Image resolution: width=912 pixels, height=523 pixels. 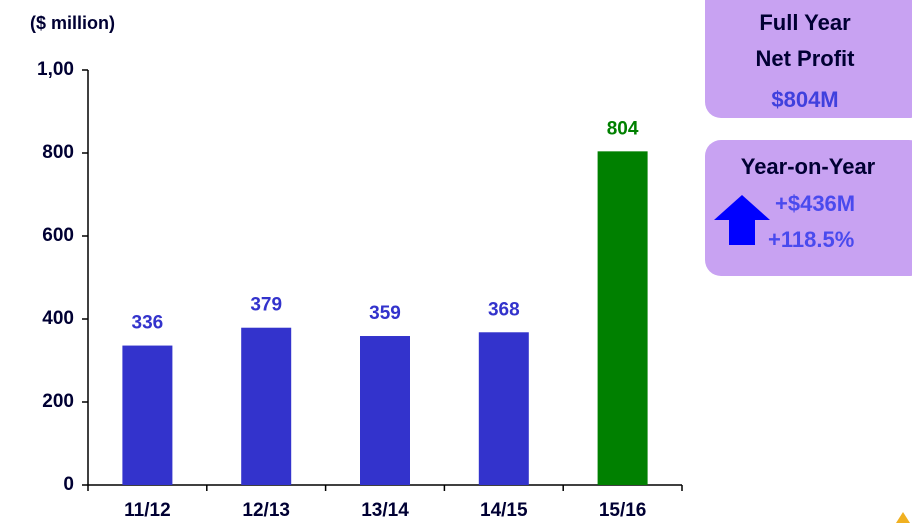 What do you see at coordinates (148, 323) in the screenshot?
I see `value-label: 336` at bounding box center [148, 323].